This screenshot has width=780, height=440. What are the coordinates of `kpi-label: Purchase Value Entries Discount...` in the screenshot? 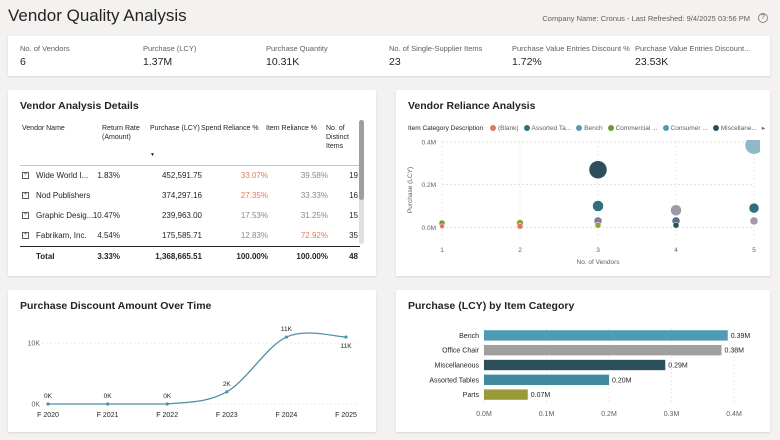 It's located at (693, 48).